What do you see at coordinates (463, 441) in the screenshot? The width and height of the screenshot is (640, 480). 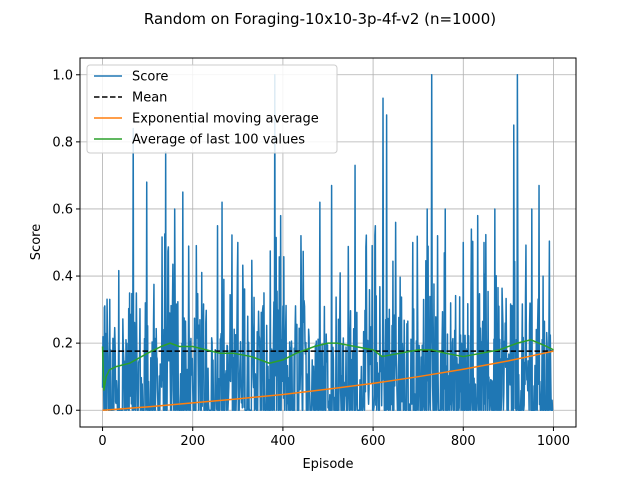 I see `x-tick-label: 800` at bounding box center [463, 441].